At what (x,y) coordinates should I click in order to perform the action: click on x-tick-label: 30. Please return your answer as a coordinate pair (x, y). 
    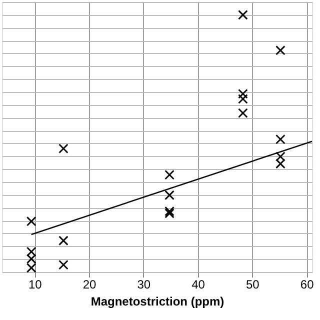
    Looking at the image, I should click on (144, 285).